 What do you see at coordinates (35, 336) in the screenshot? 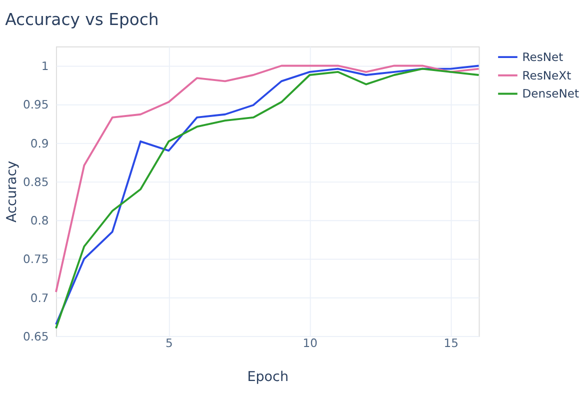
I see `y-tick-label: 0.65` at bounding box center [35, 336].